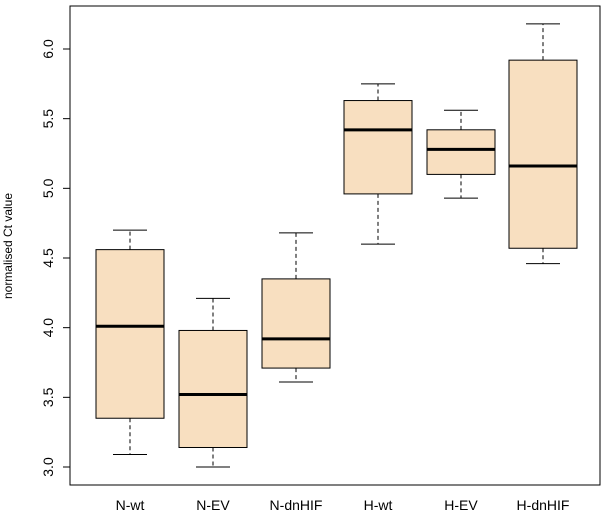 Image resolution: width=602 pixels, height=520 pixels. I want to click on box-n-wt, so click(130, 342).